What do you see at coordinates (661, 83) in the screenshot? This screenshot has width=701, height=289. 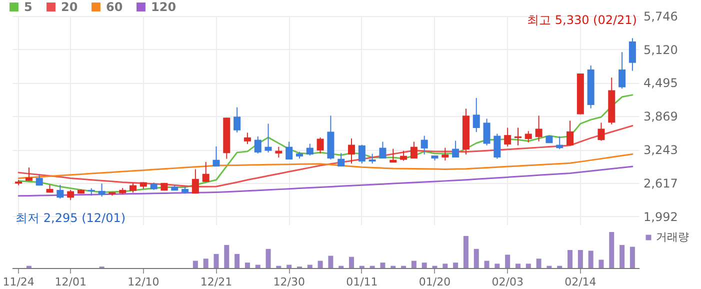 I see `y-tick-label: 4,495` at bounding box center [661, 83].